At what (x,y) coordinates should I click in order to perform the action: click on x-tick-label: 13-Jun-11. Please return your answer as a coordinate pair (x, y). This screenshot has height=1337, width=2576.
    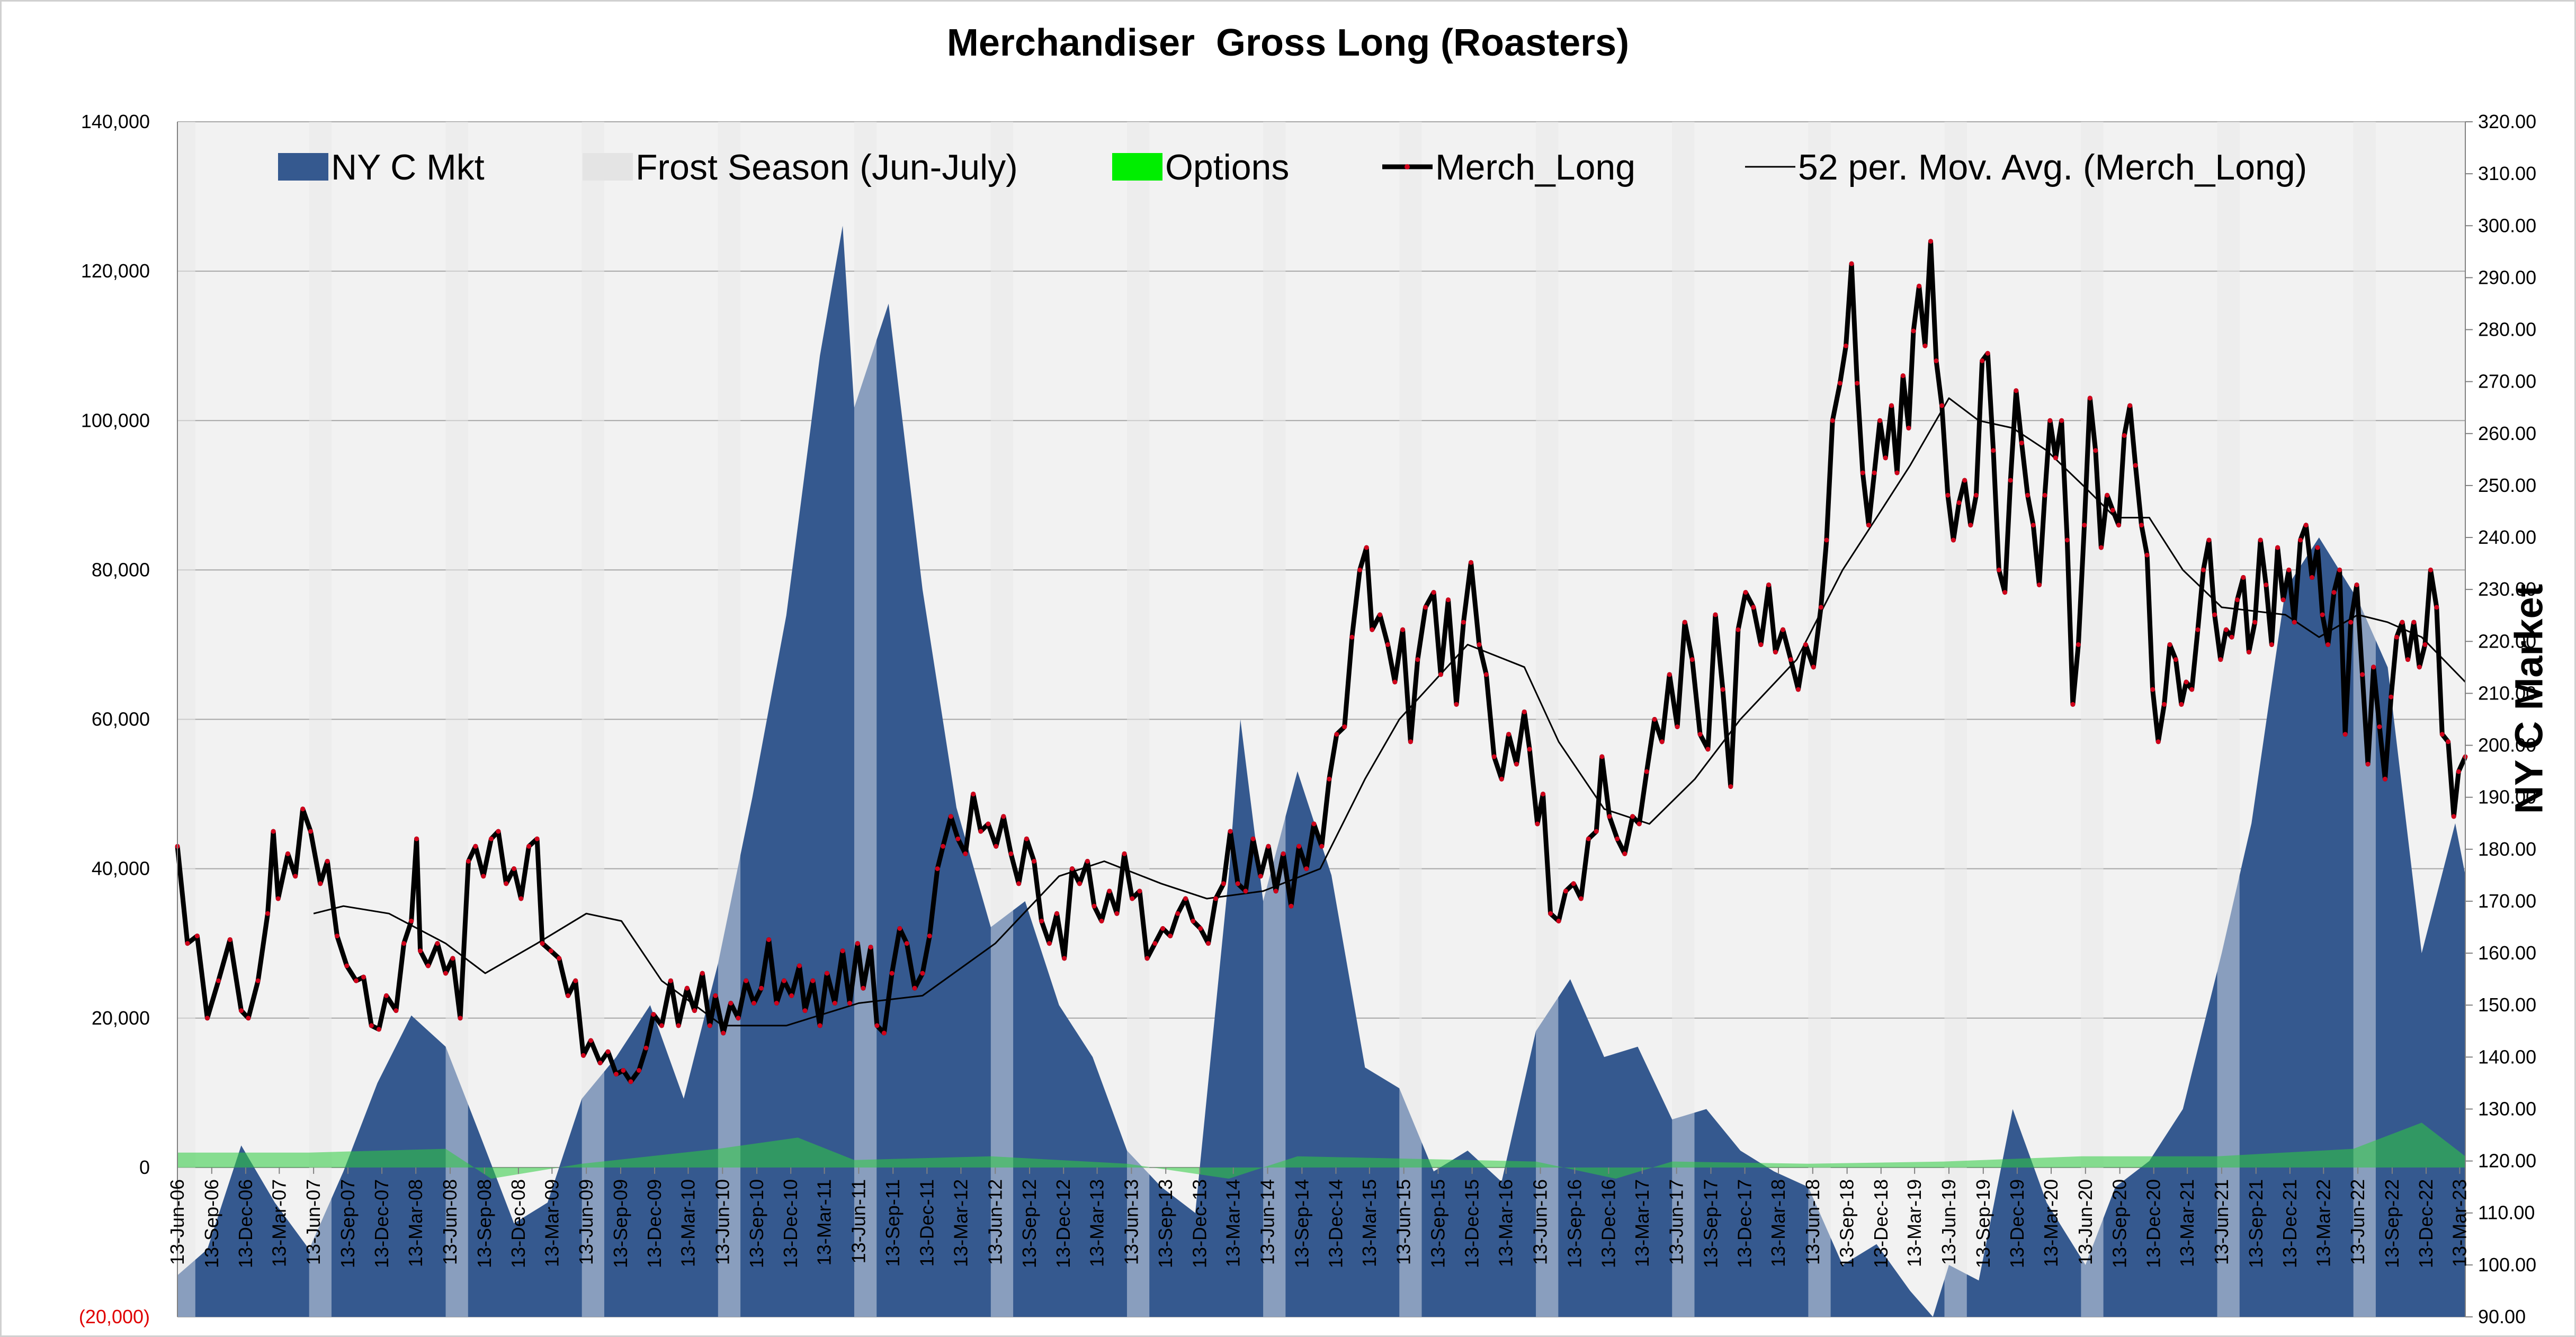
    Looking at the image, I should click on (858, 1221).